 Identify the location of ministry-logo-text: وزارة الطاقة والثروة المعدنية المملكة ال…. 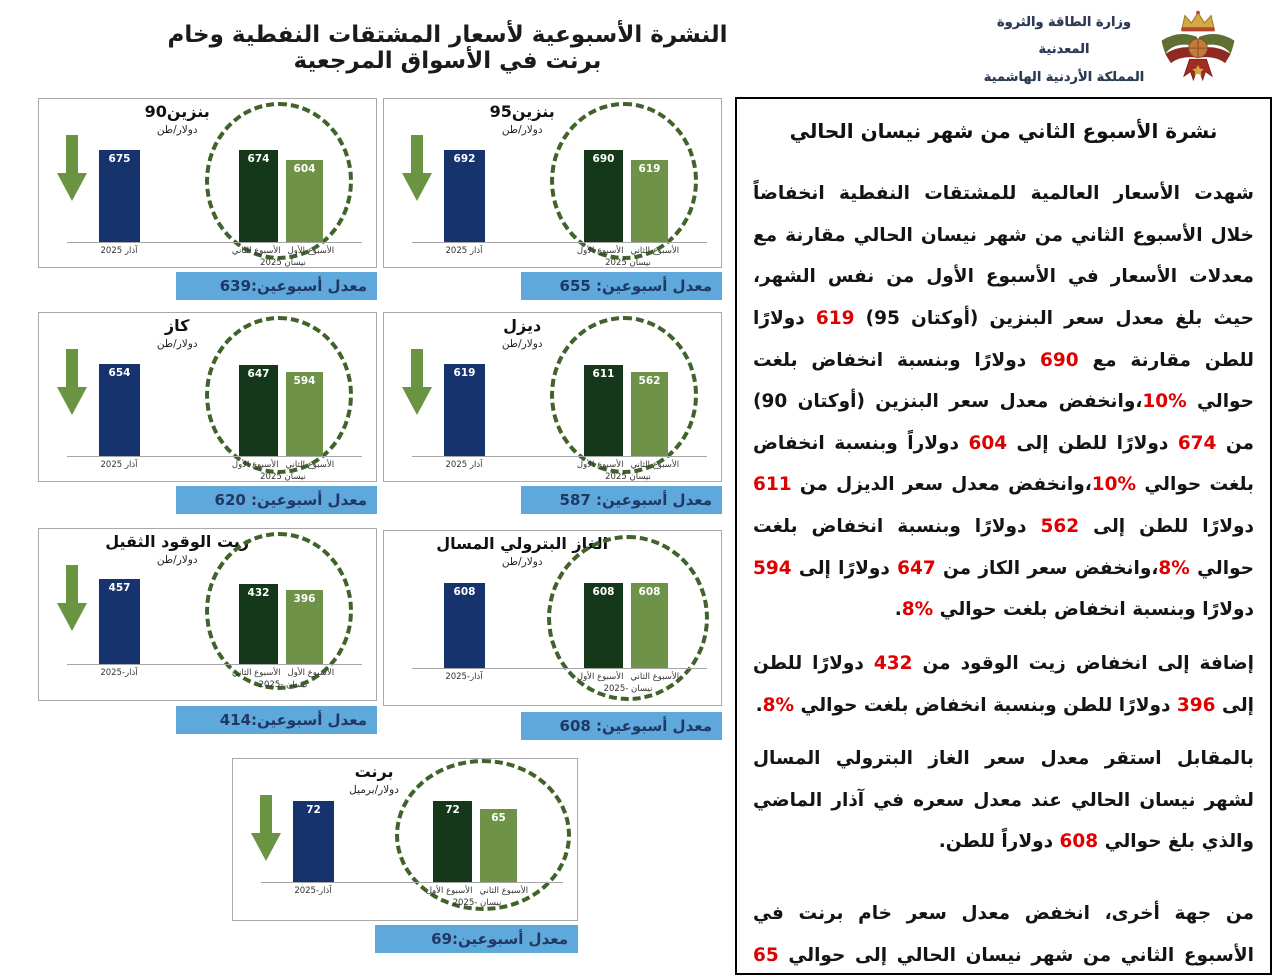
(1064, 50).